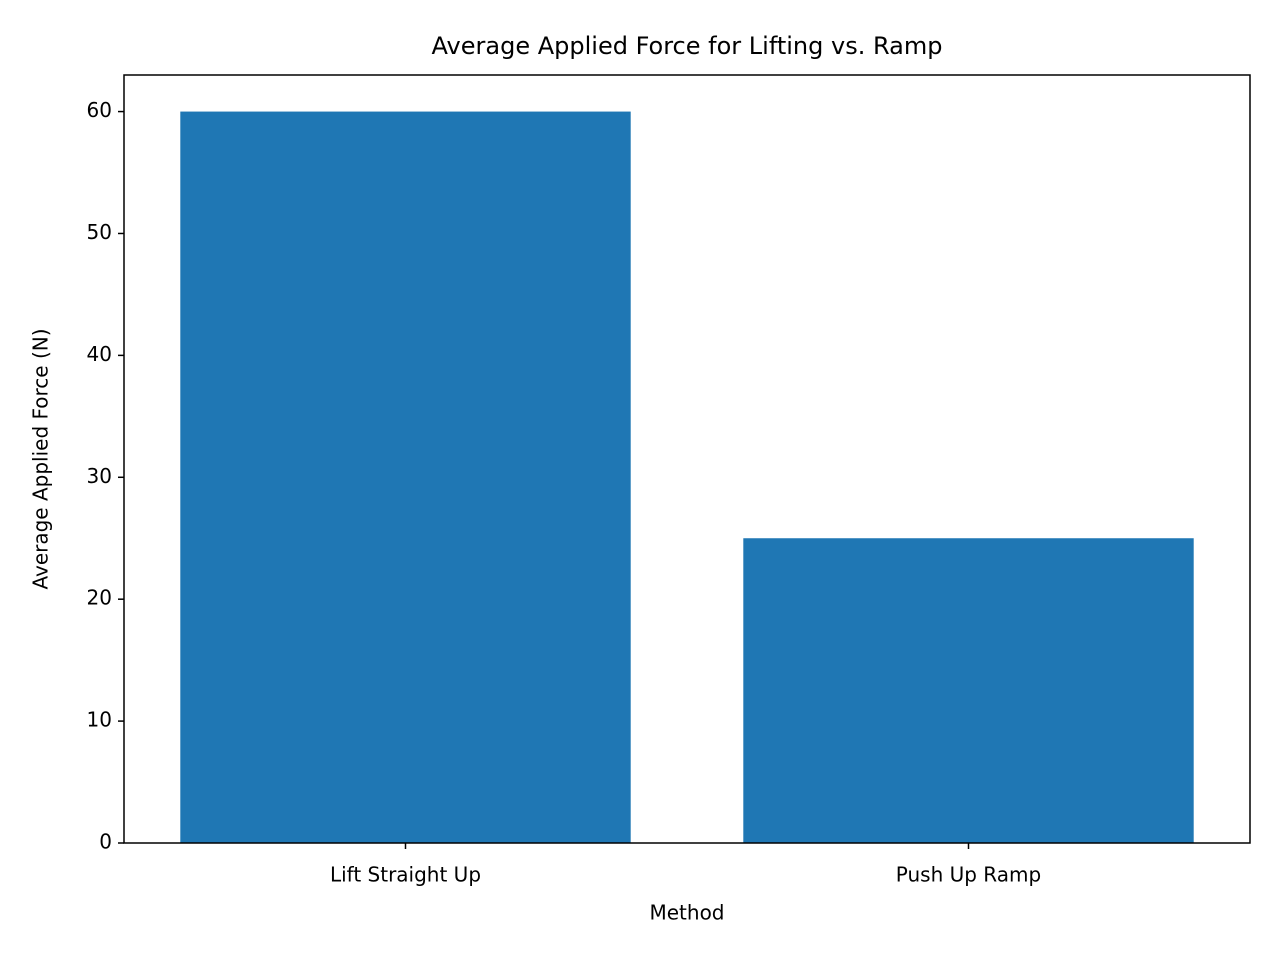 Image resolution: width=1280 pixels, height=960 pixels. I want to click on y-tick-label: 0, so click(105, 842).